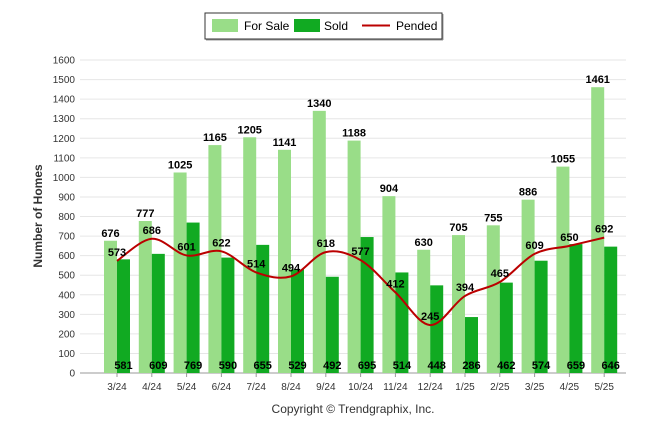  Describe the element at coordinates (389, 189) in the screenshot. I see `label-for-sale: 904` at that location.